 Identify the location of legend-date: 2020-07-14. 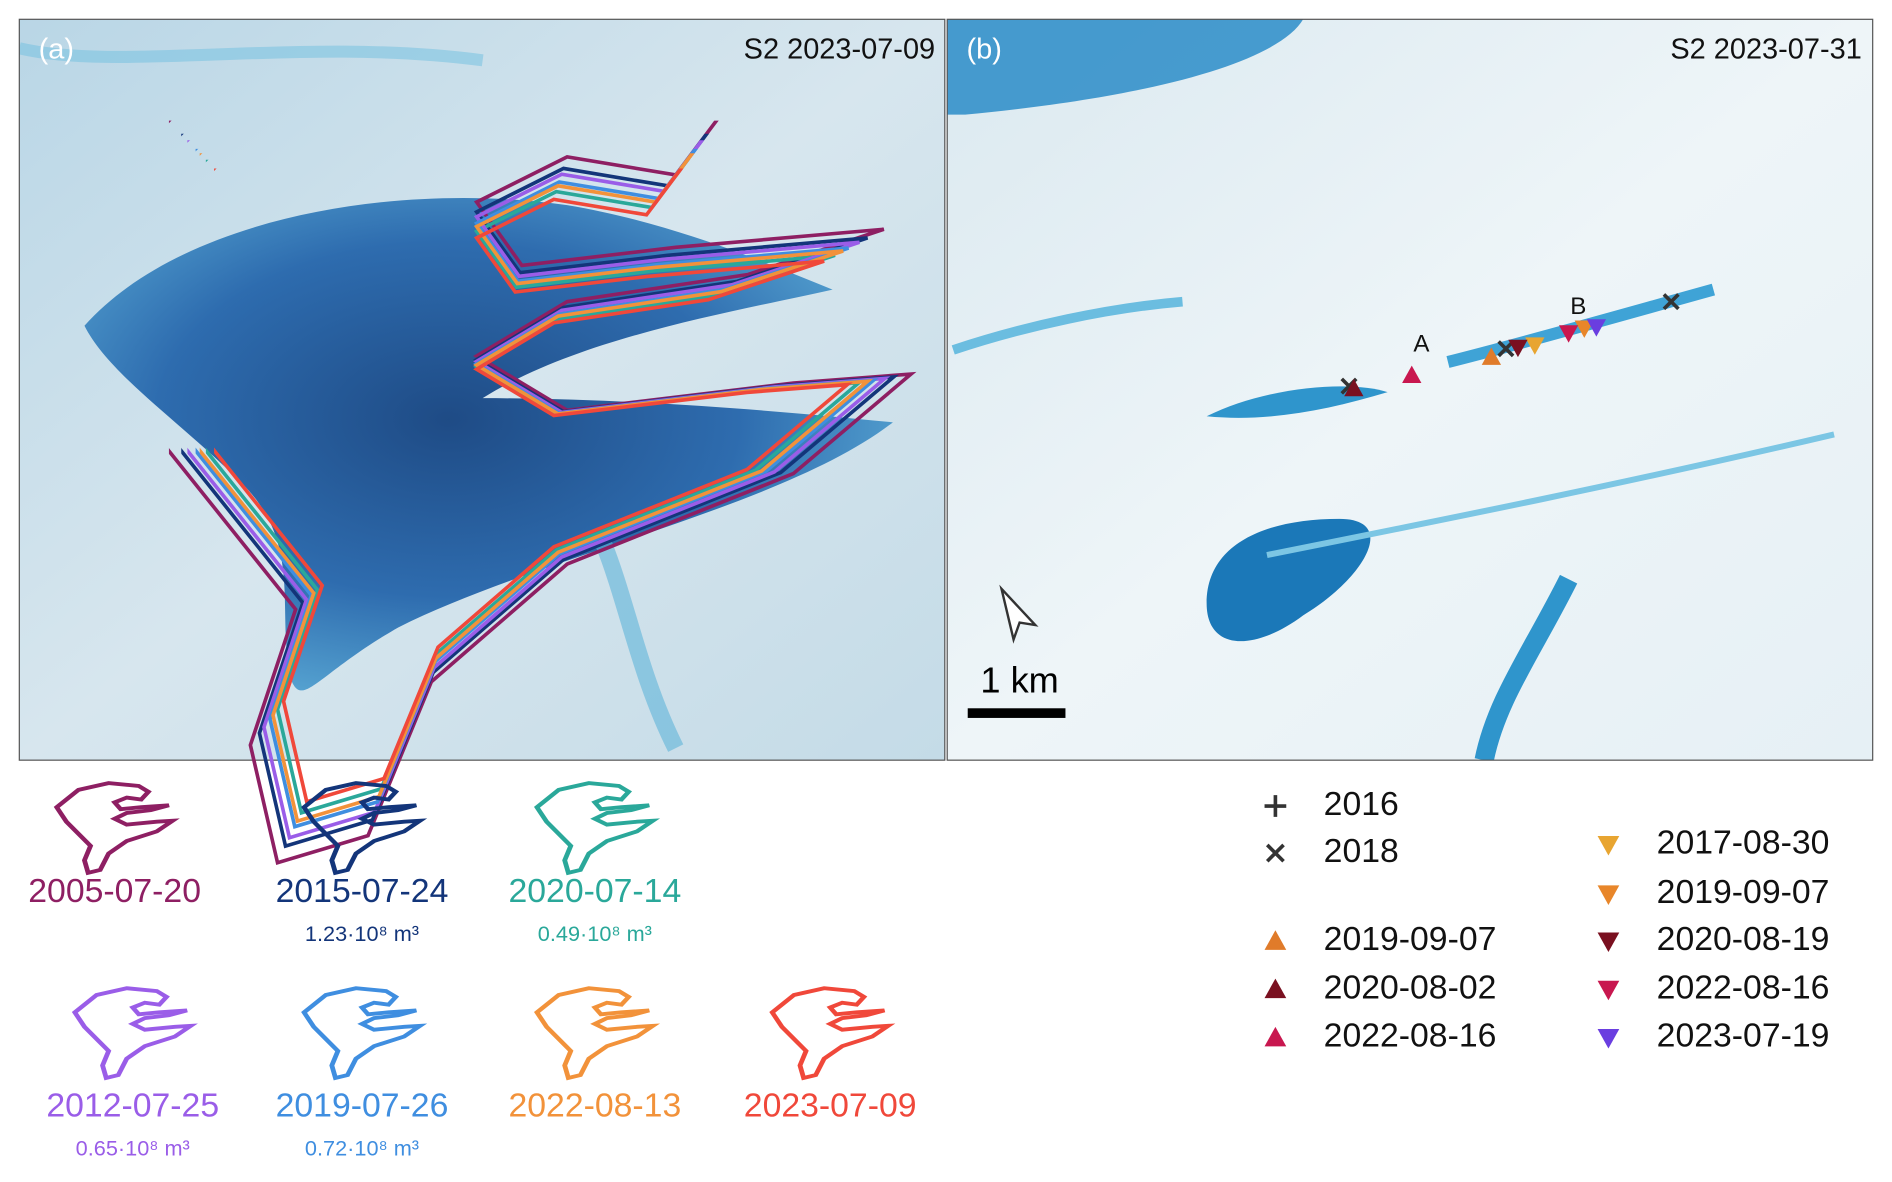
(595, 891).